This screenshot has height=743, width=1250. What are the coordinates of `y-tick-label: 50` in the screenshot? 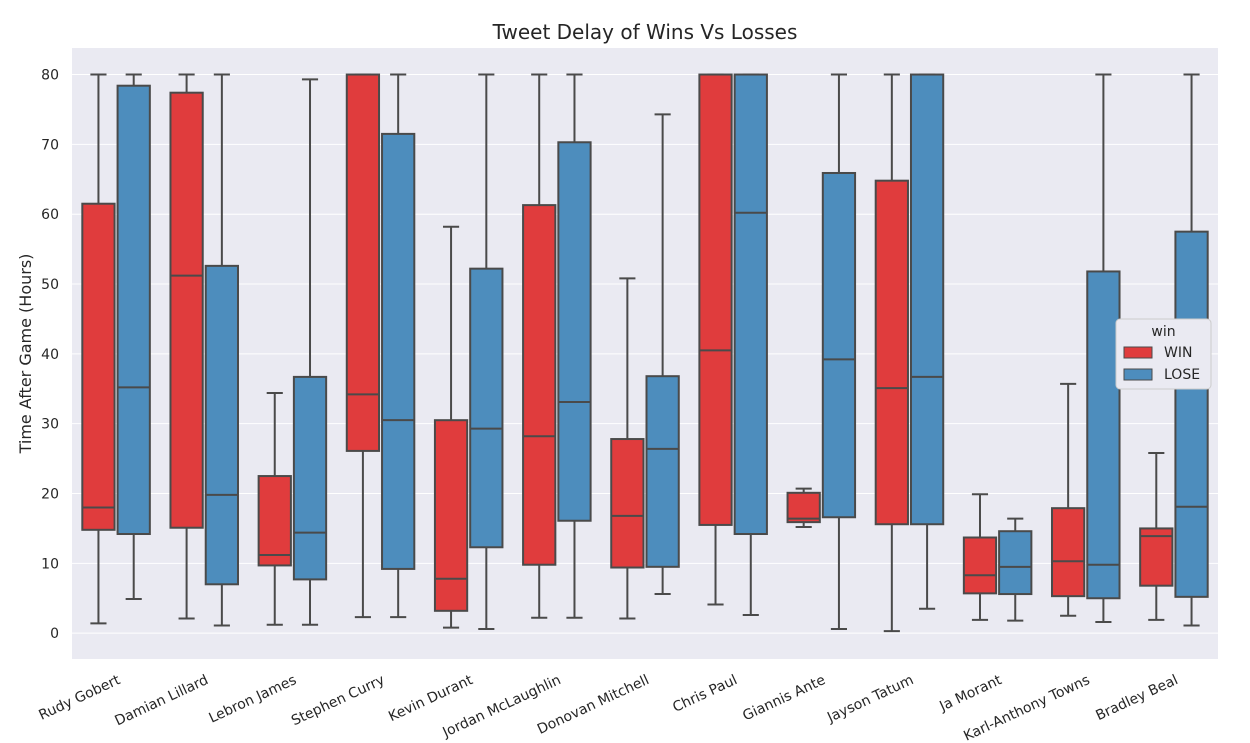 It's located at (50, 285).